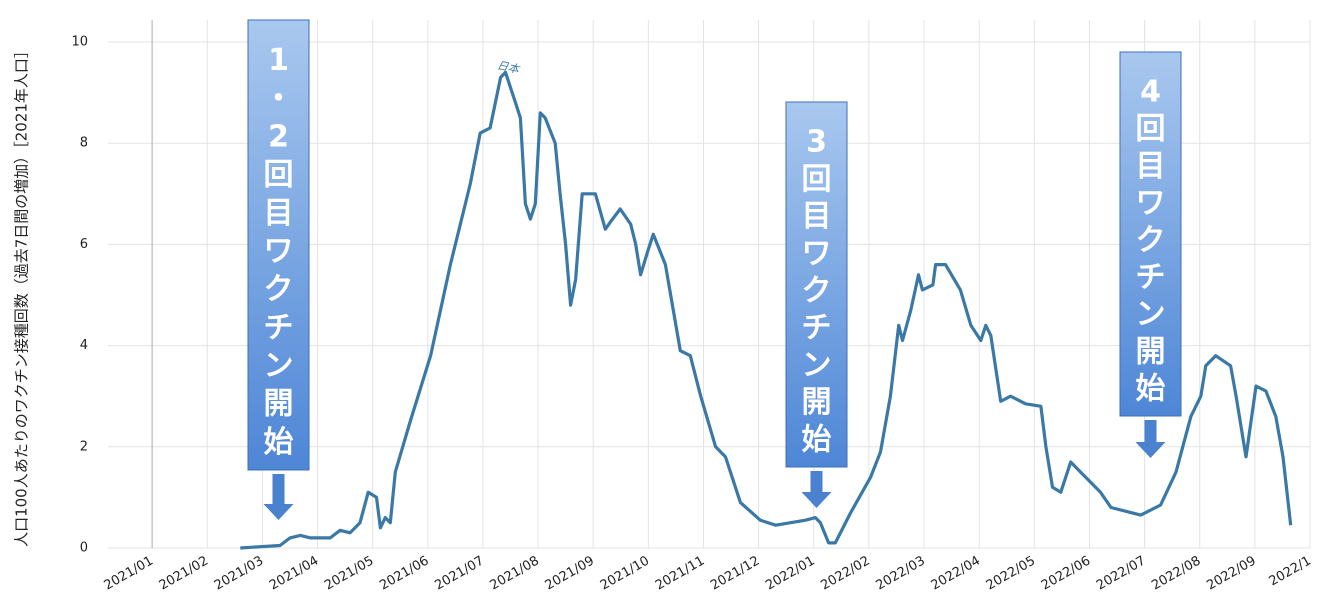  What do you see at coordinates (570, 574) in the screenshot?
I see `x-tick-label: 2021/09` at bounding box center [570, 574].